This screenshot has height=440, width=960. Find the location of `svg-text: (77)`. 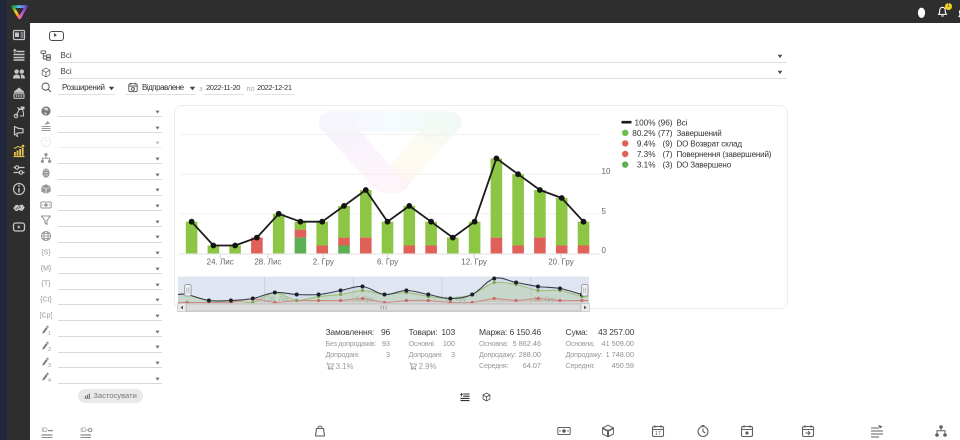

svg-text: (77) is located at coordinates (665, 133).